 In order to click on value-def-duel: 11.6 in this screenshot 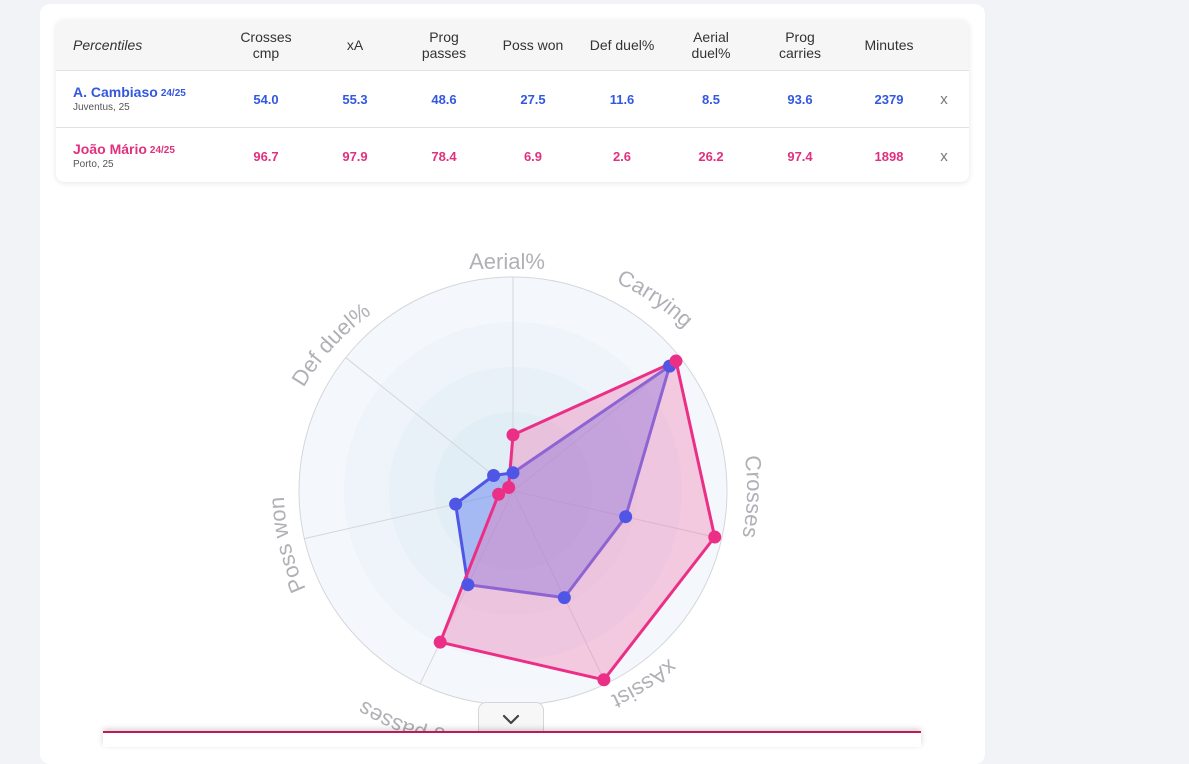, I will do `click(622, 99)`.